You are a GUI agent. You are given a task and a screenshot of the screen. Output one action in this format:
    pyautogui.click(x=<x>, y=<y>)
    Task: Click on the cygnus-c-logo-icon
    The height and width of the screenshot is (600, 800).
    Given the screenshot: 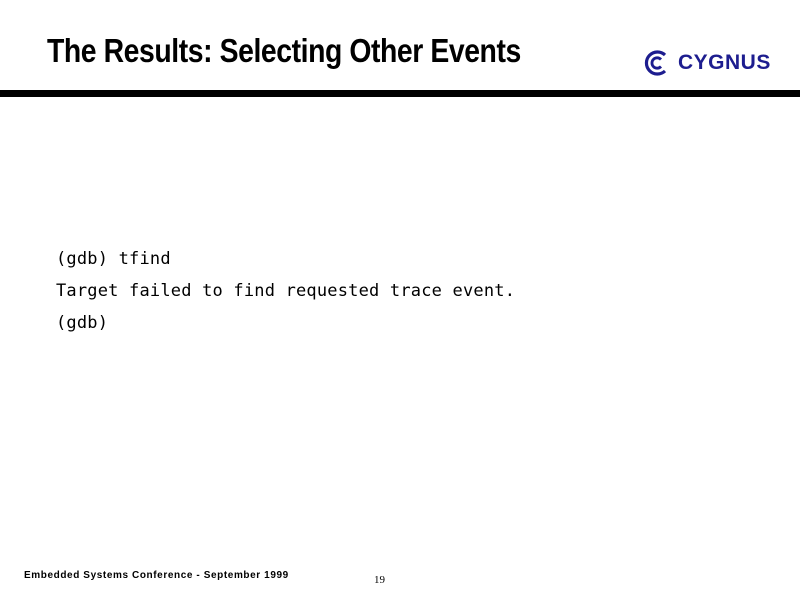 What is the action you would take?
    pyautogui.click(x=656, y=63)
    